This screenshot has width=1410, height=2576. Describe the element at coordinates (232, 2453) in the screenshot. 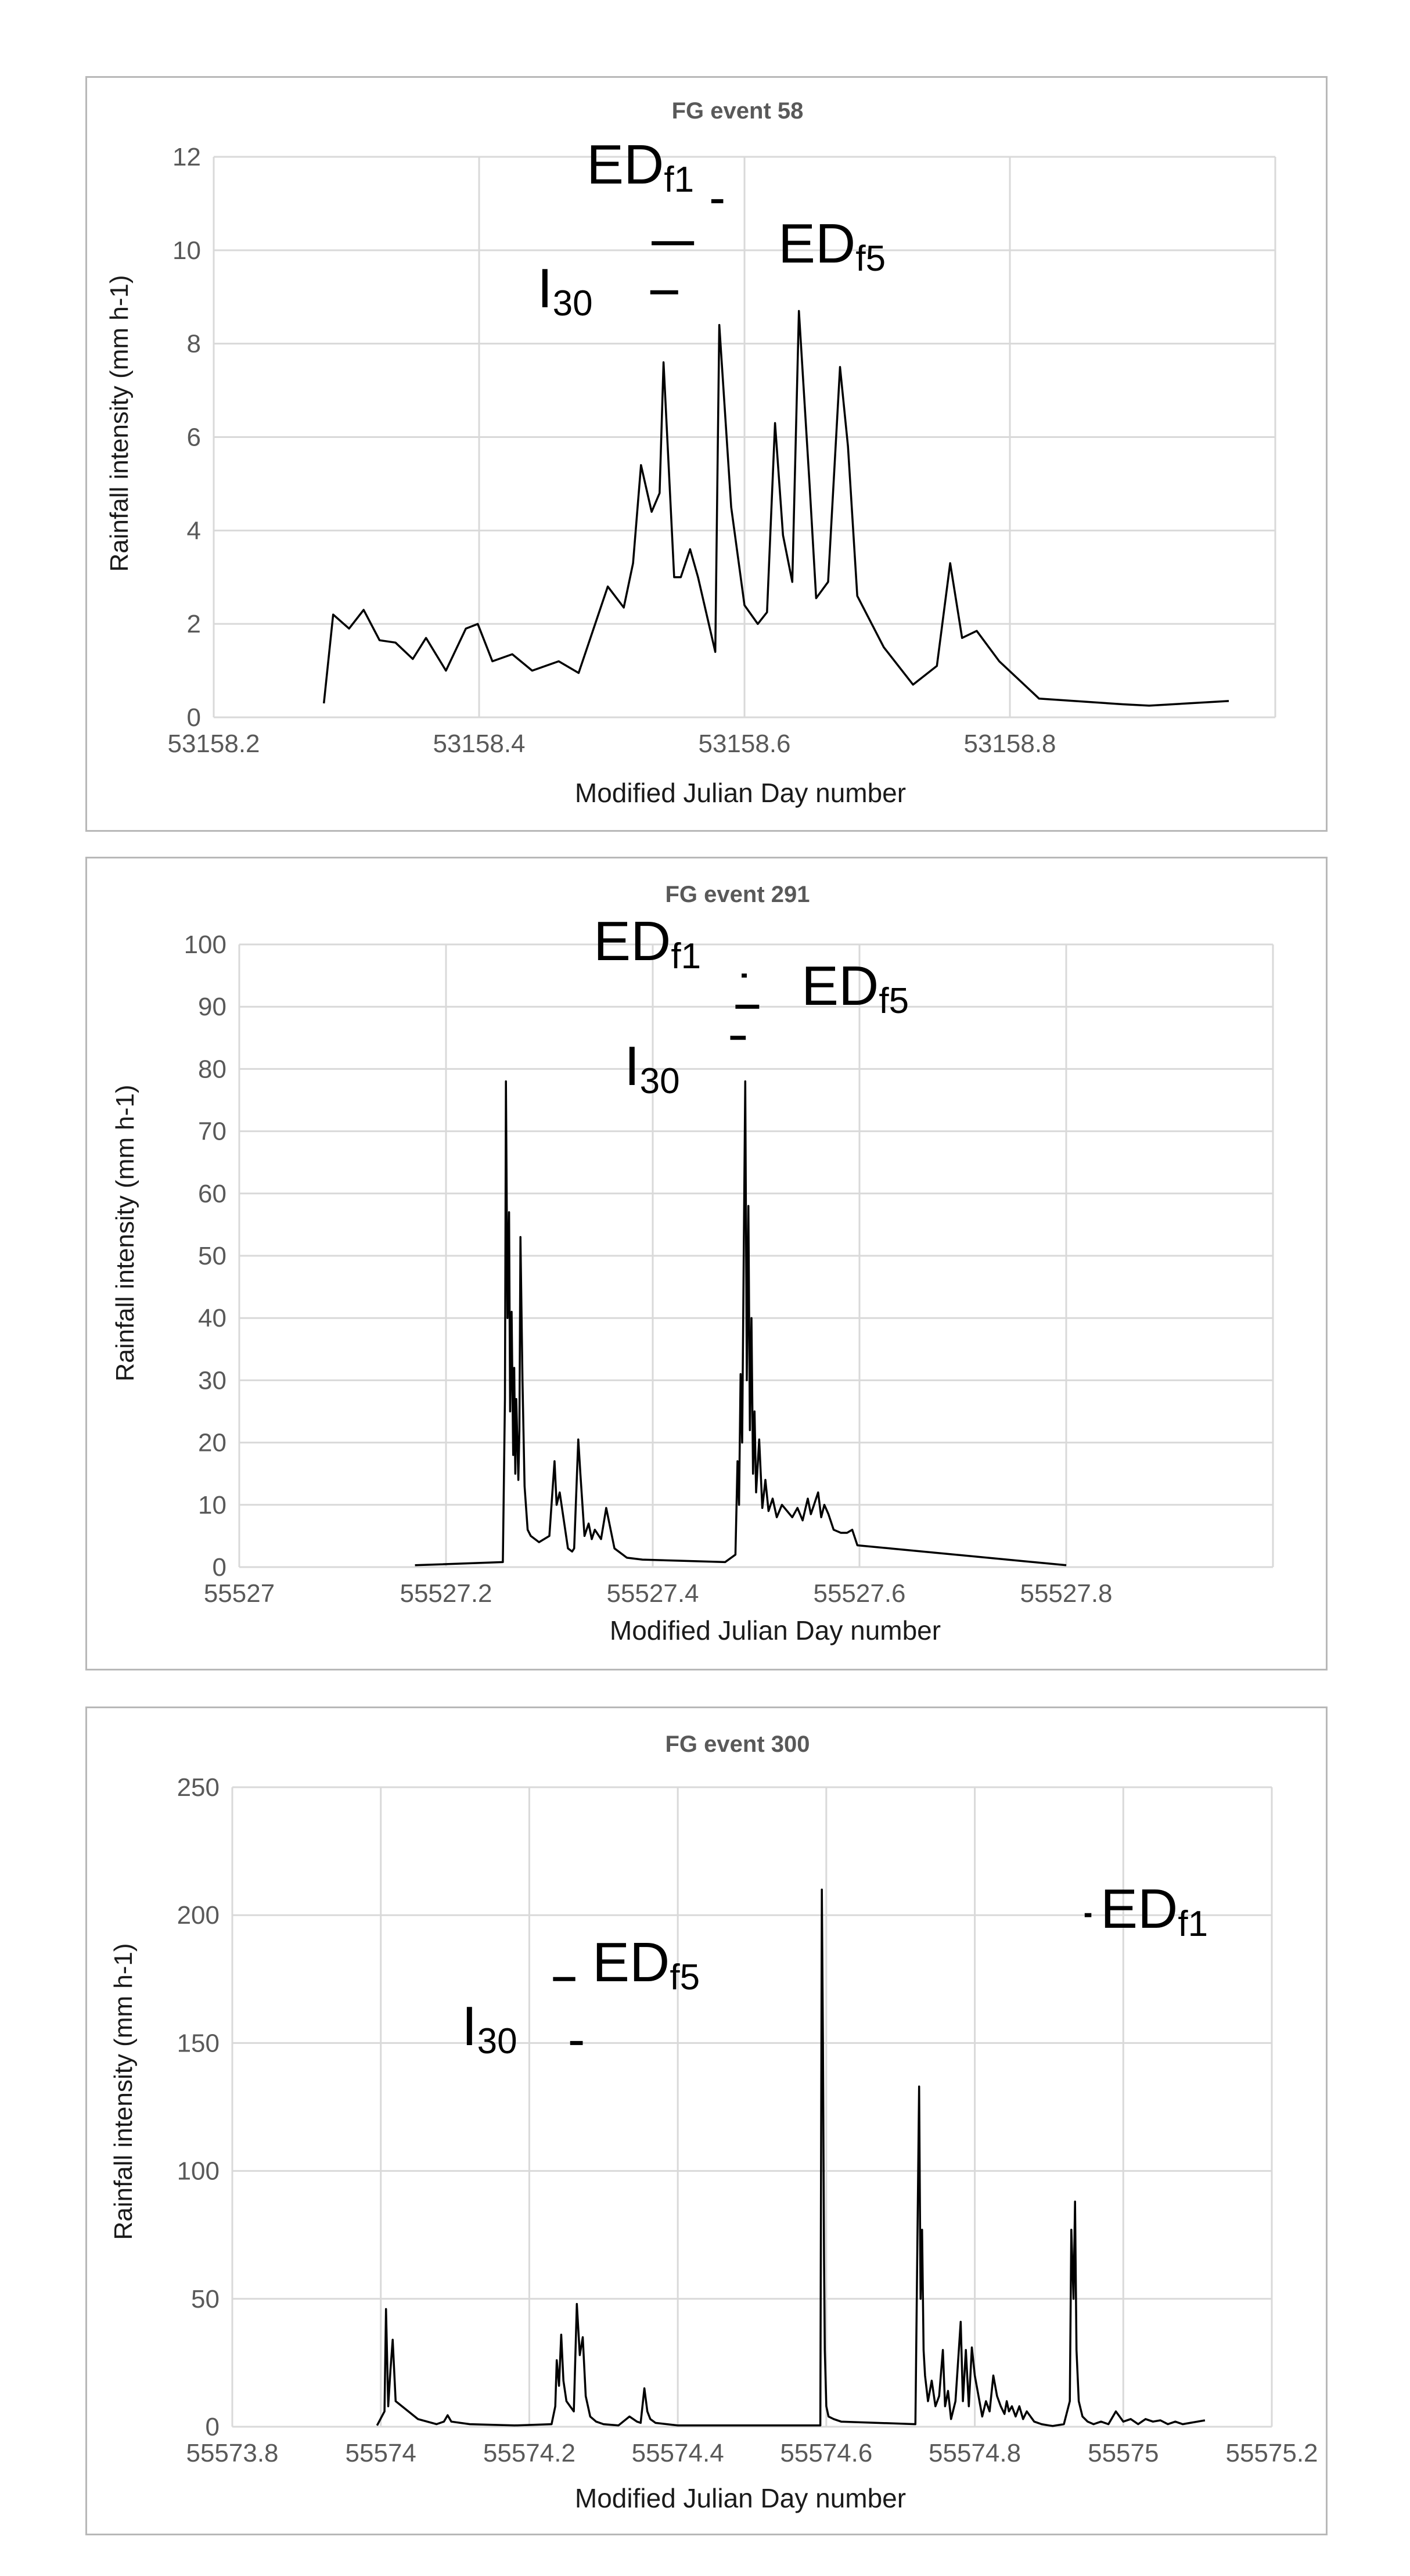

I see `x-tick-label: 55573.8` at that location.